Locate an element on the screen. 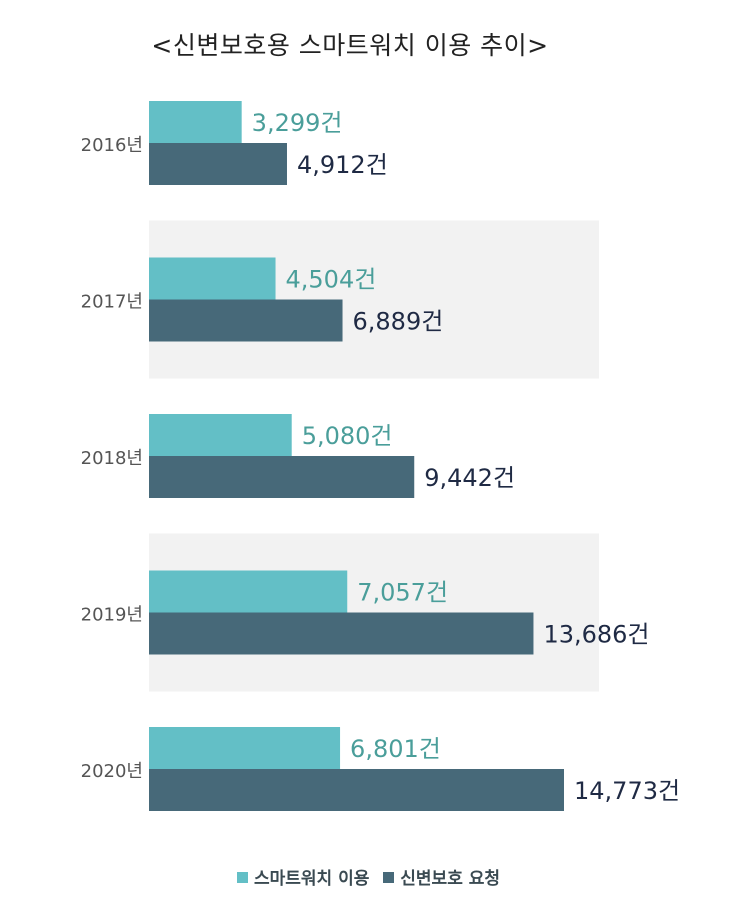 The height and width of the screenshot is (907, 737). category-label: 2020년 is located at coordinates (112, 771).